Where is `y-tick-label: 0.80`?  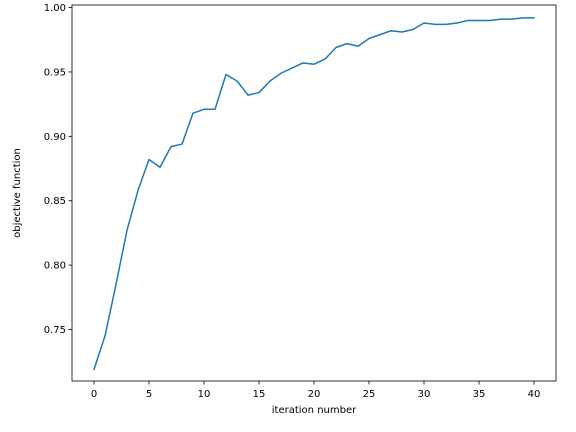 y-tick-label: 0.80 is located at coordinates (55, 266).